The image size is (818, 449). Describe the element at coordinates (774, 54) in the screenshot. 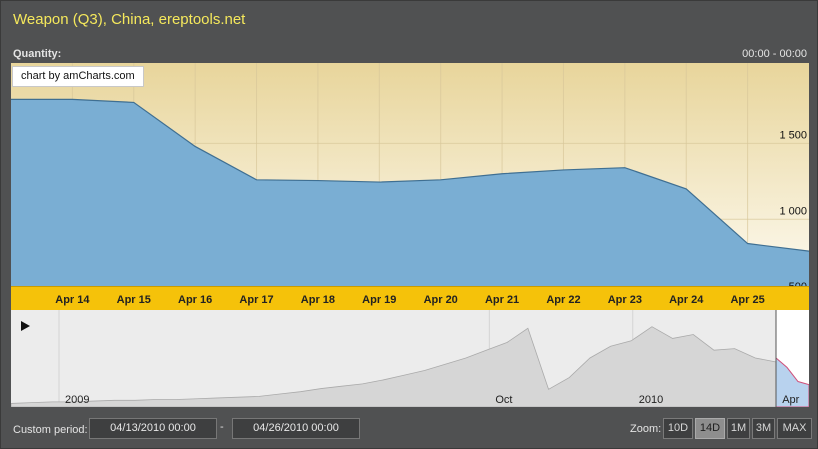

I see `time-range-readout: 00:00 - 00:00` at that location.